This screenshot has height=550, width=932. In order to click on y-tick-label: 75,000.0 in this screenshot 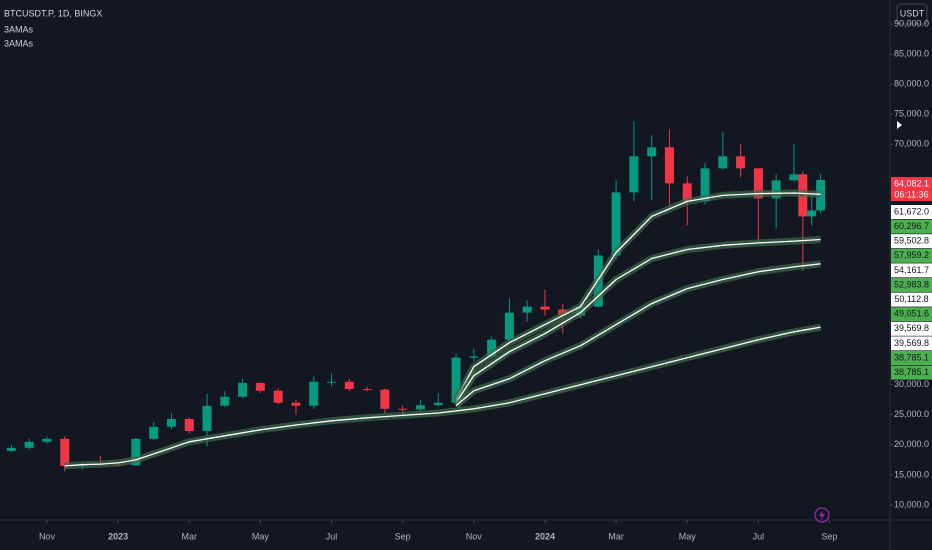, I will do `click(911, 114)`.